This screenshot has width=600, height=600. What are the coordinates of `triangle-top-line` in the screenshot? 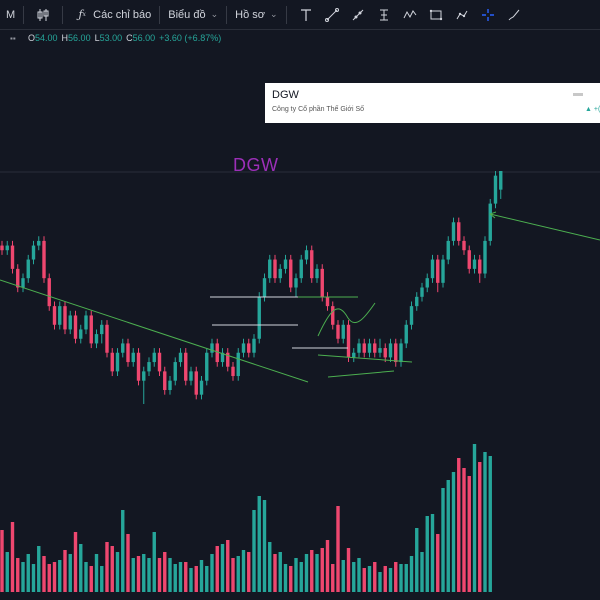 It's located at (365, 358).